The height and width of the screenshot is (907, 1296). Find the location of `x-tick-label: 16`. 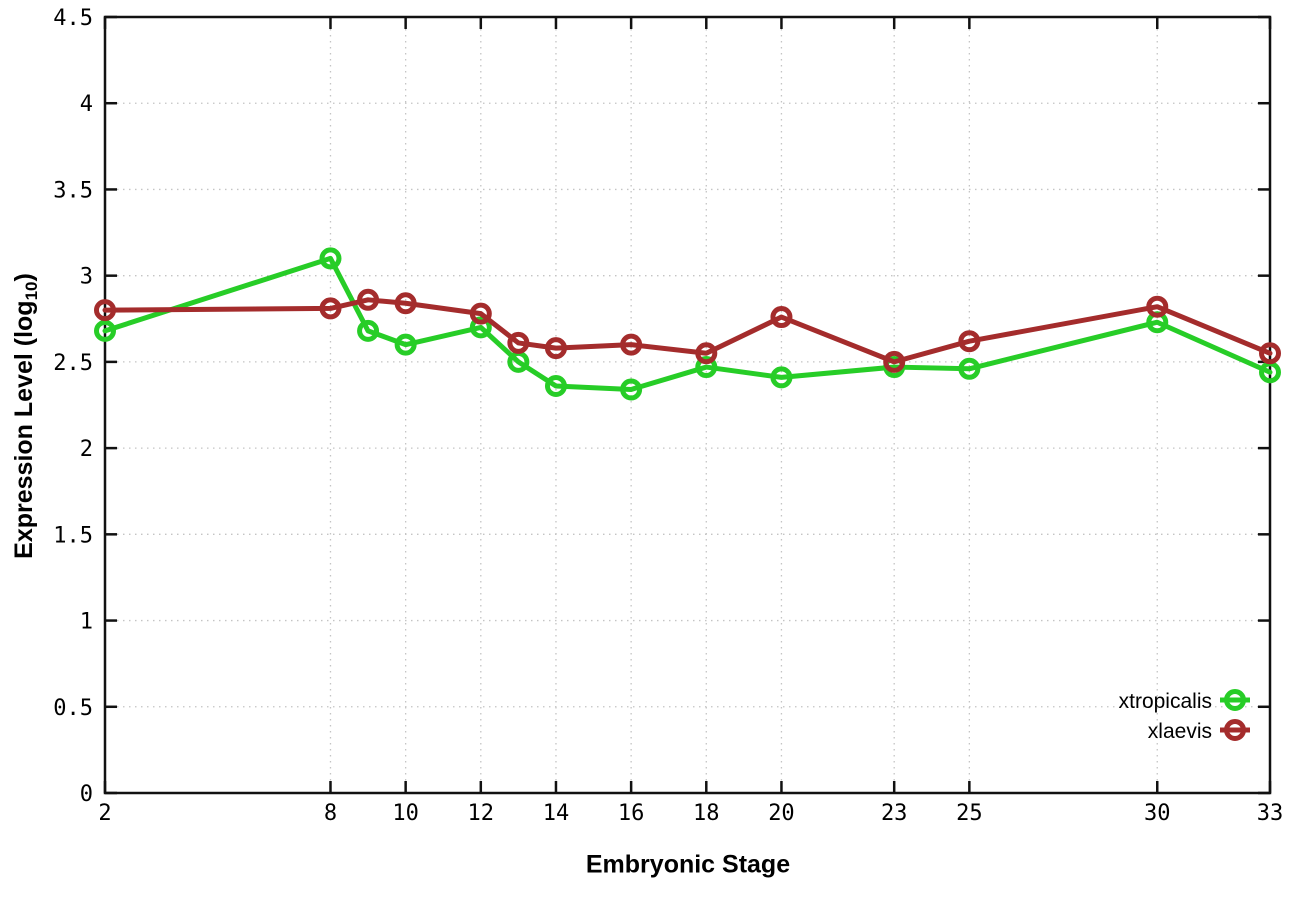

x-tick-label: 16 is located at coordinates (631, 813).